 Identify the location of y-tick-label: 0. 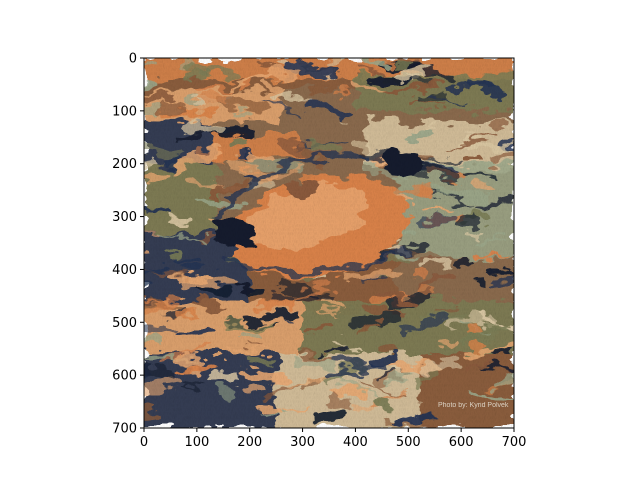
(133, 59).